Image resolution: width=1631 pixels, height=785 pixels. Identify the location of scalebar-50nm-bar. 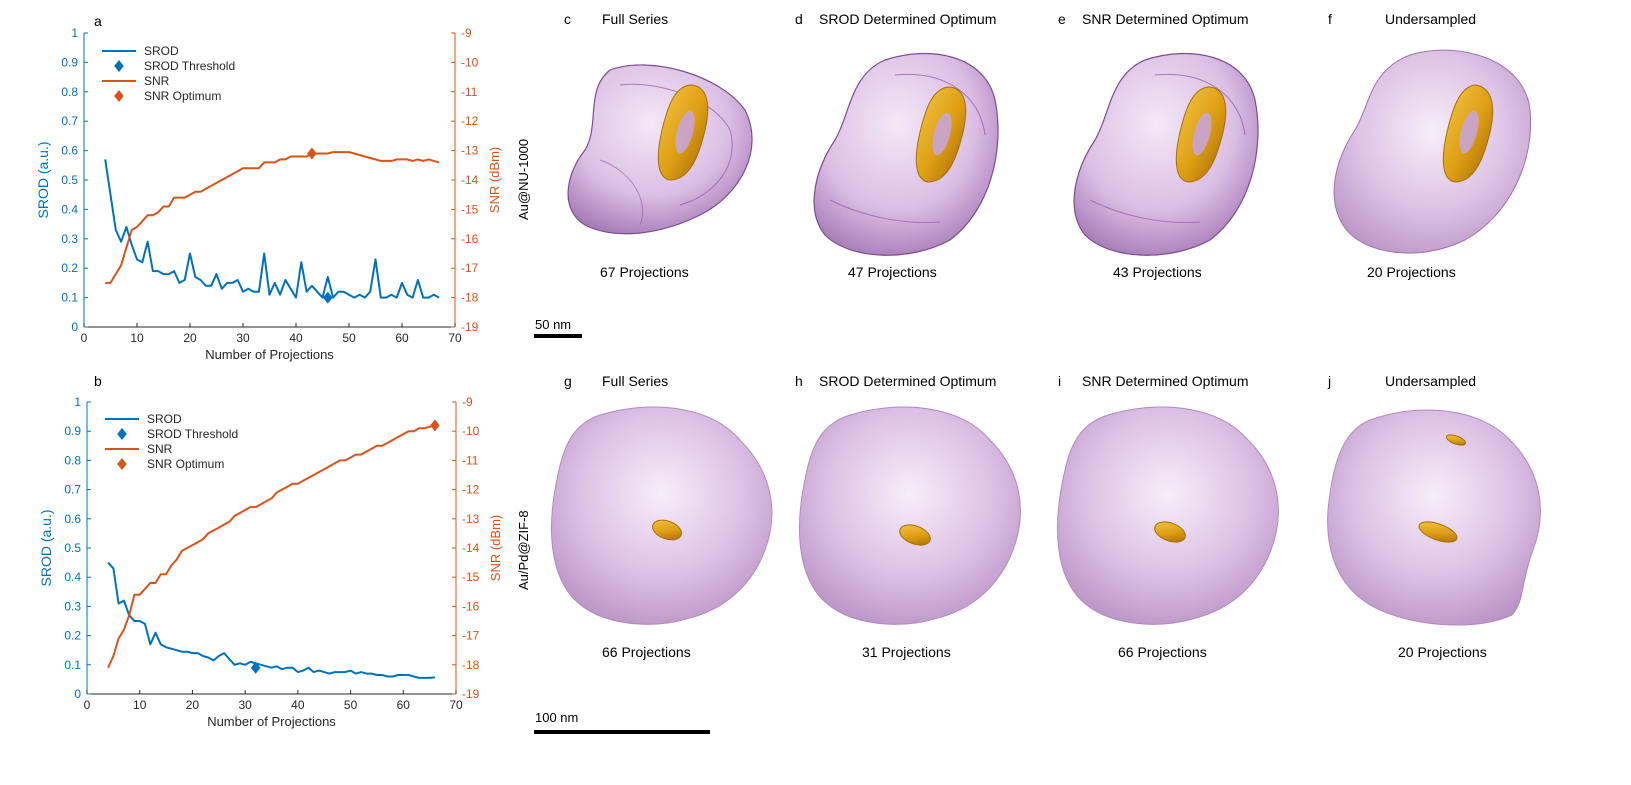
(558, 336).